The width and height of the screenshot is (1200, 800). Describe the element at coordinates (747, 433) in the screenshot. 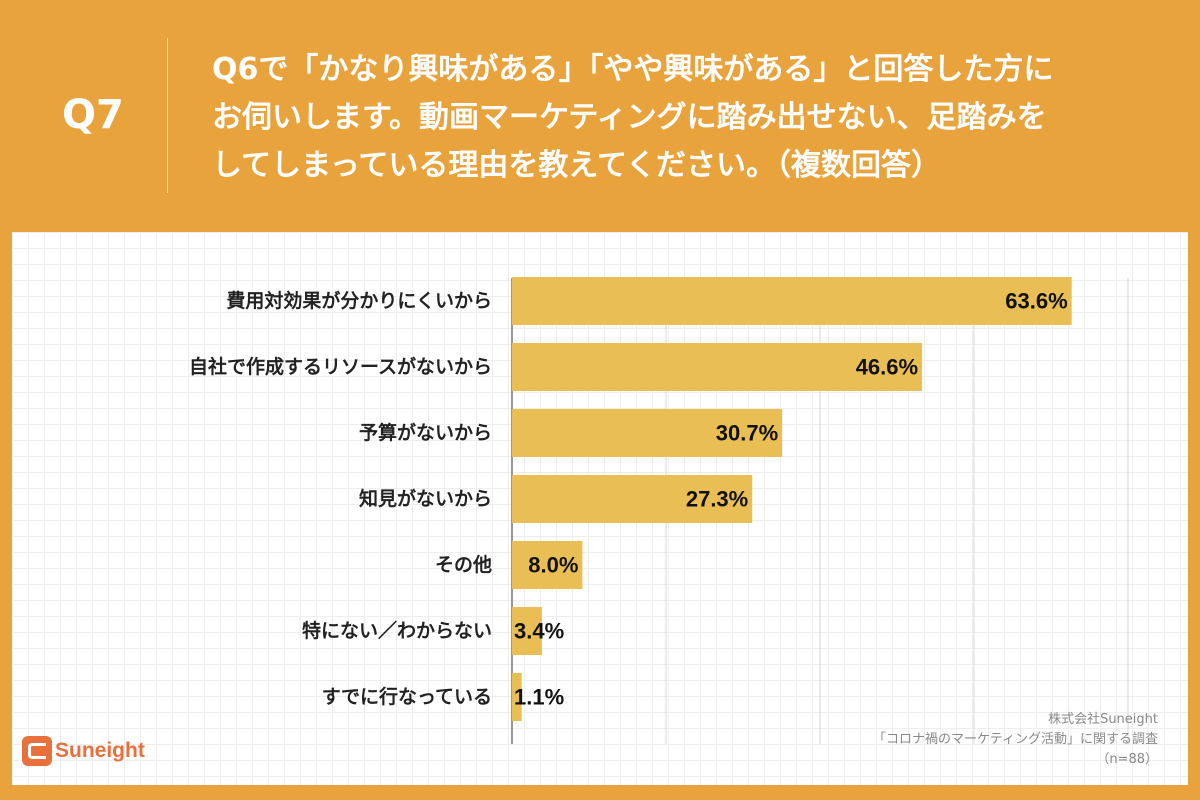

I see `value-label: 30.7%` at that location.